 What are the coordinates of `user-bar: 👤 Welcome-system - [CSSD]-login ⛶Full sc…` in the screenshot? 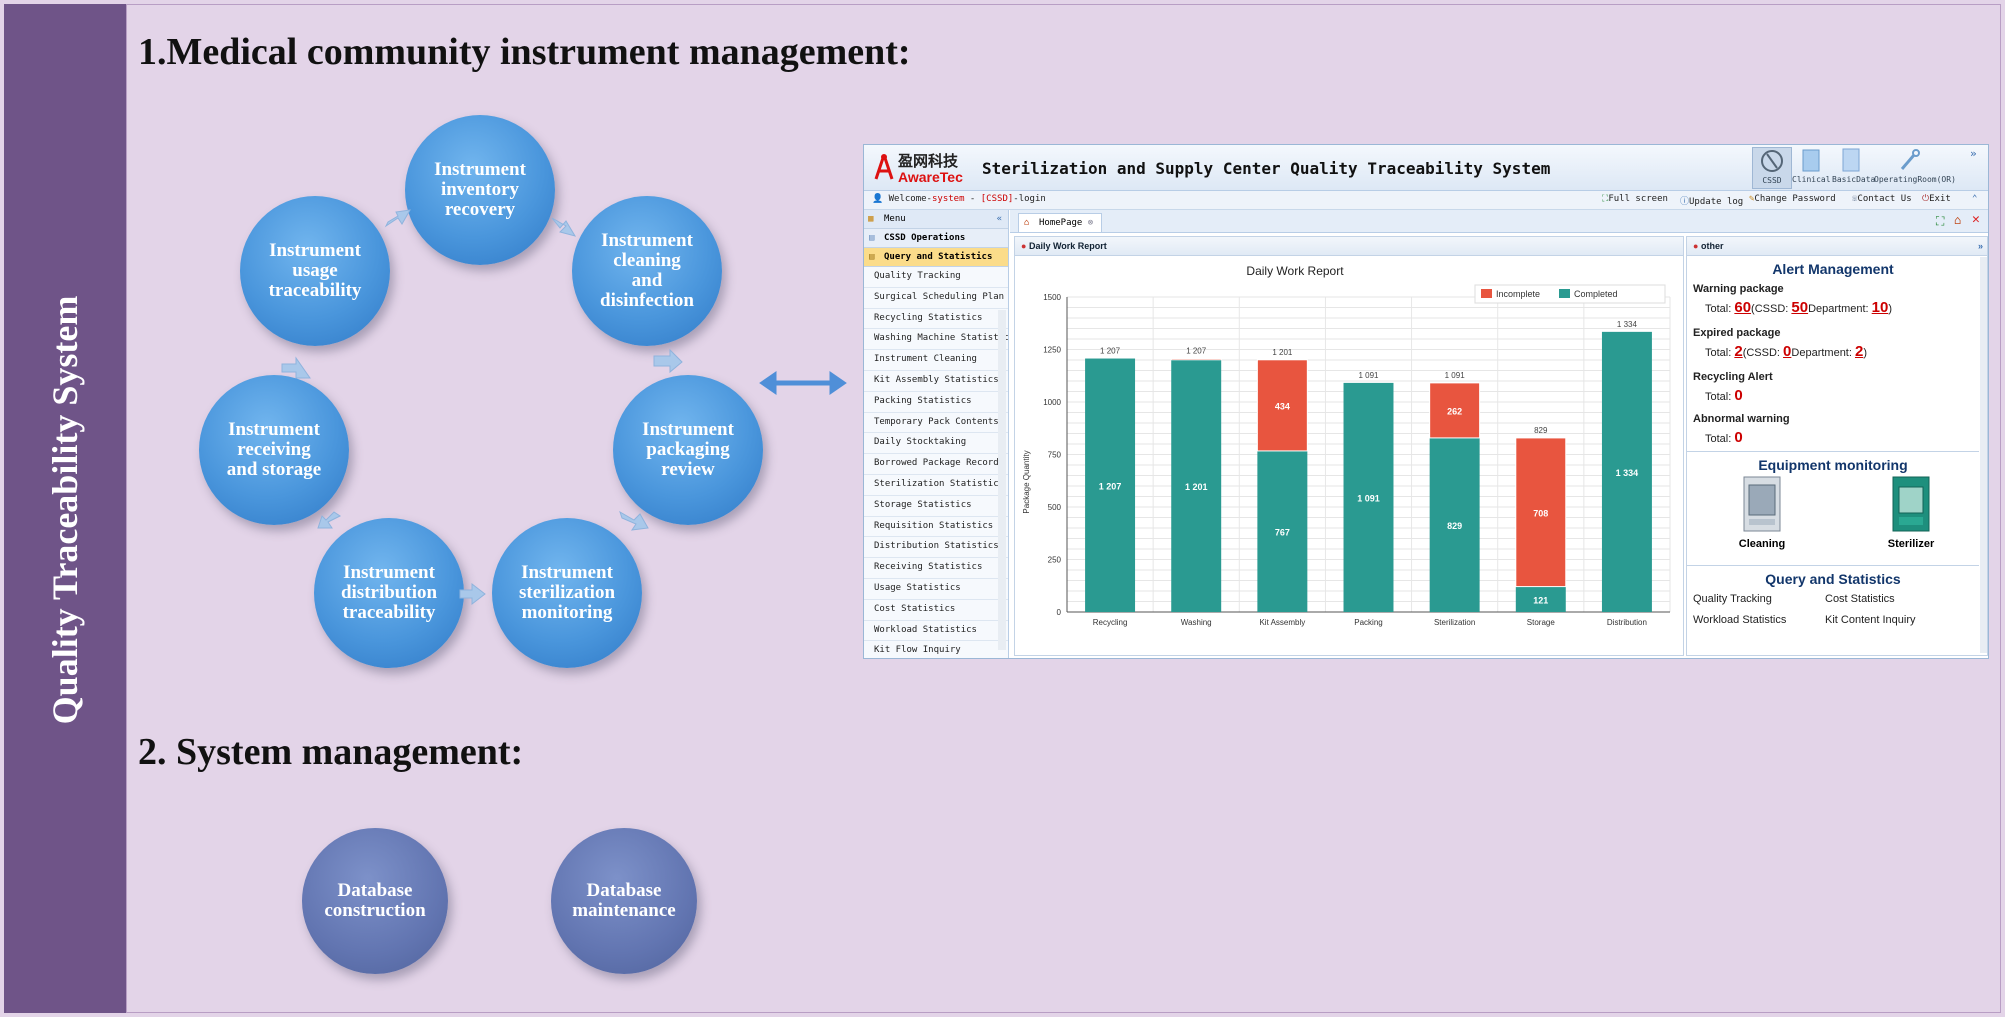 It's located at (1426, 200).